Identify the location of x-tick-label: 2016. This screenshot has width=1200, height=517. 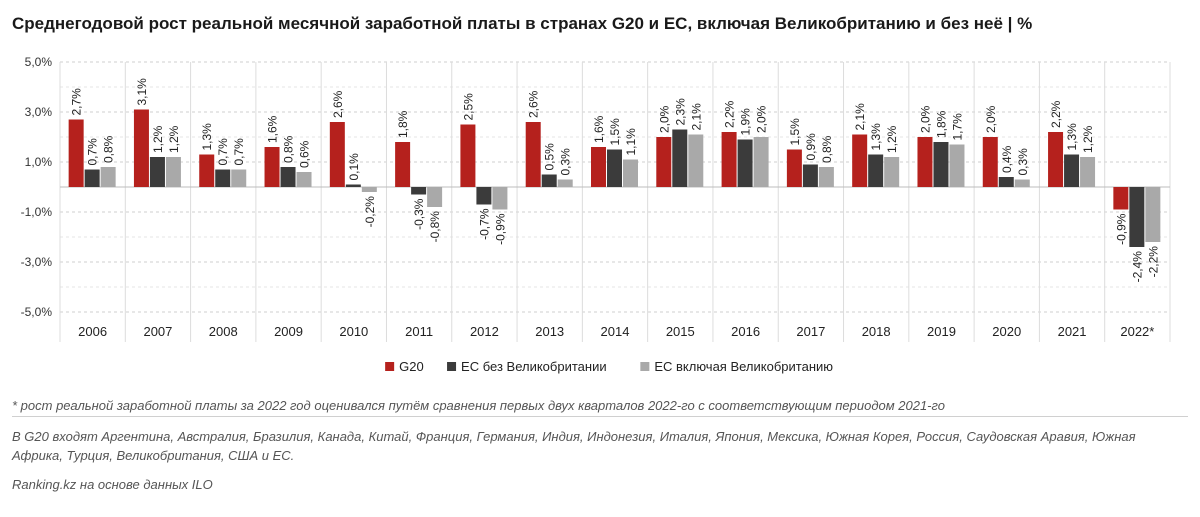
(745, 331).